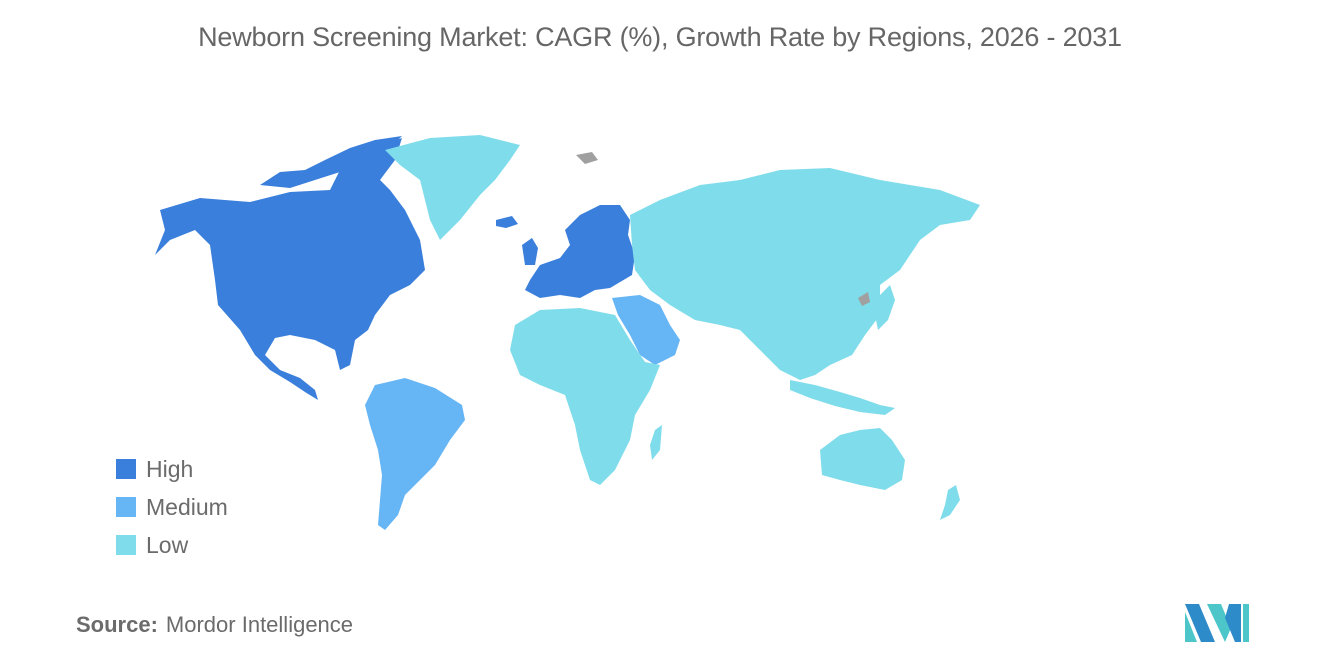 The image size is (1320, 665). I want to click on region-southeast-asia, so click(842, 397).